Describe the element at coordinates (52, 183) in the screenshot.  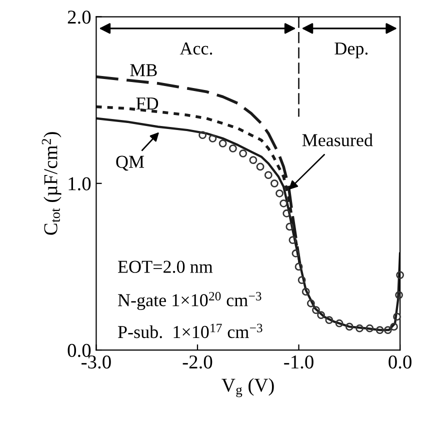
I see `y-axis-title: C$_{tot}$ (µF/cm$^{2}$)` at that location.